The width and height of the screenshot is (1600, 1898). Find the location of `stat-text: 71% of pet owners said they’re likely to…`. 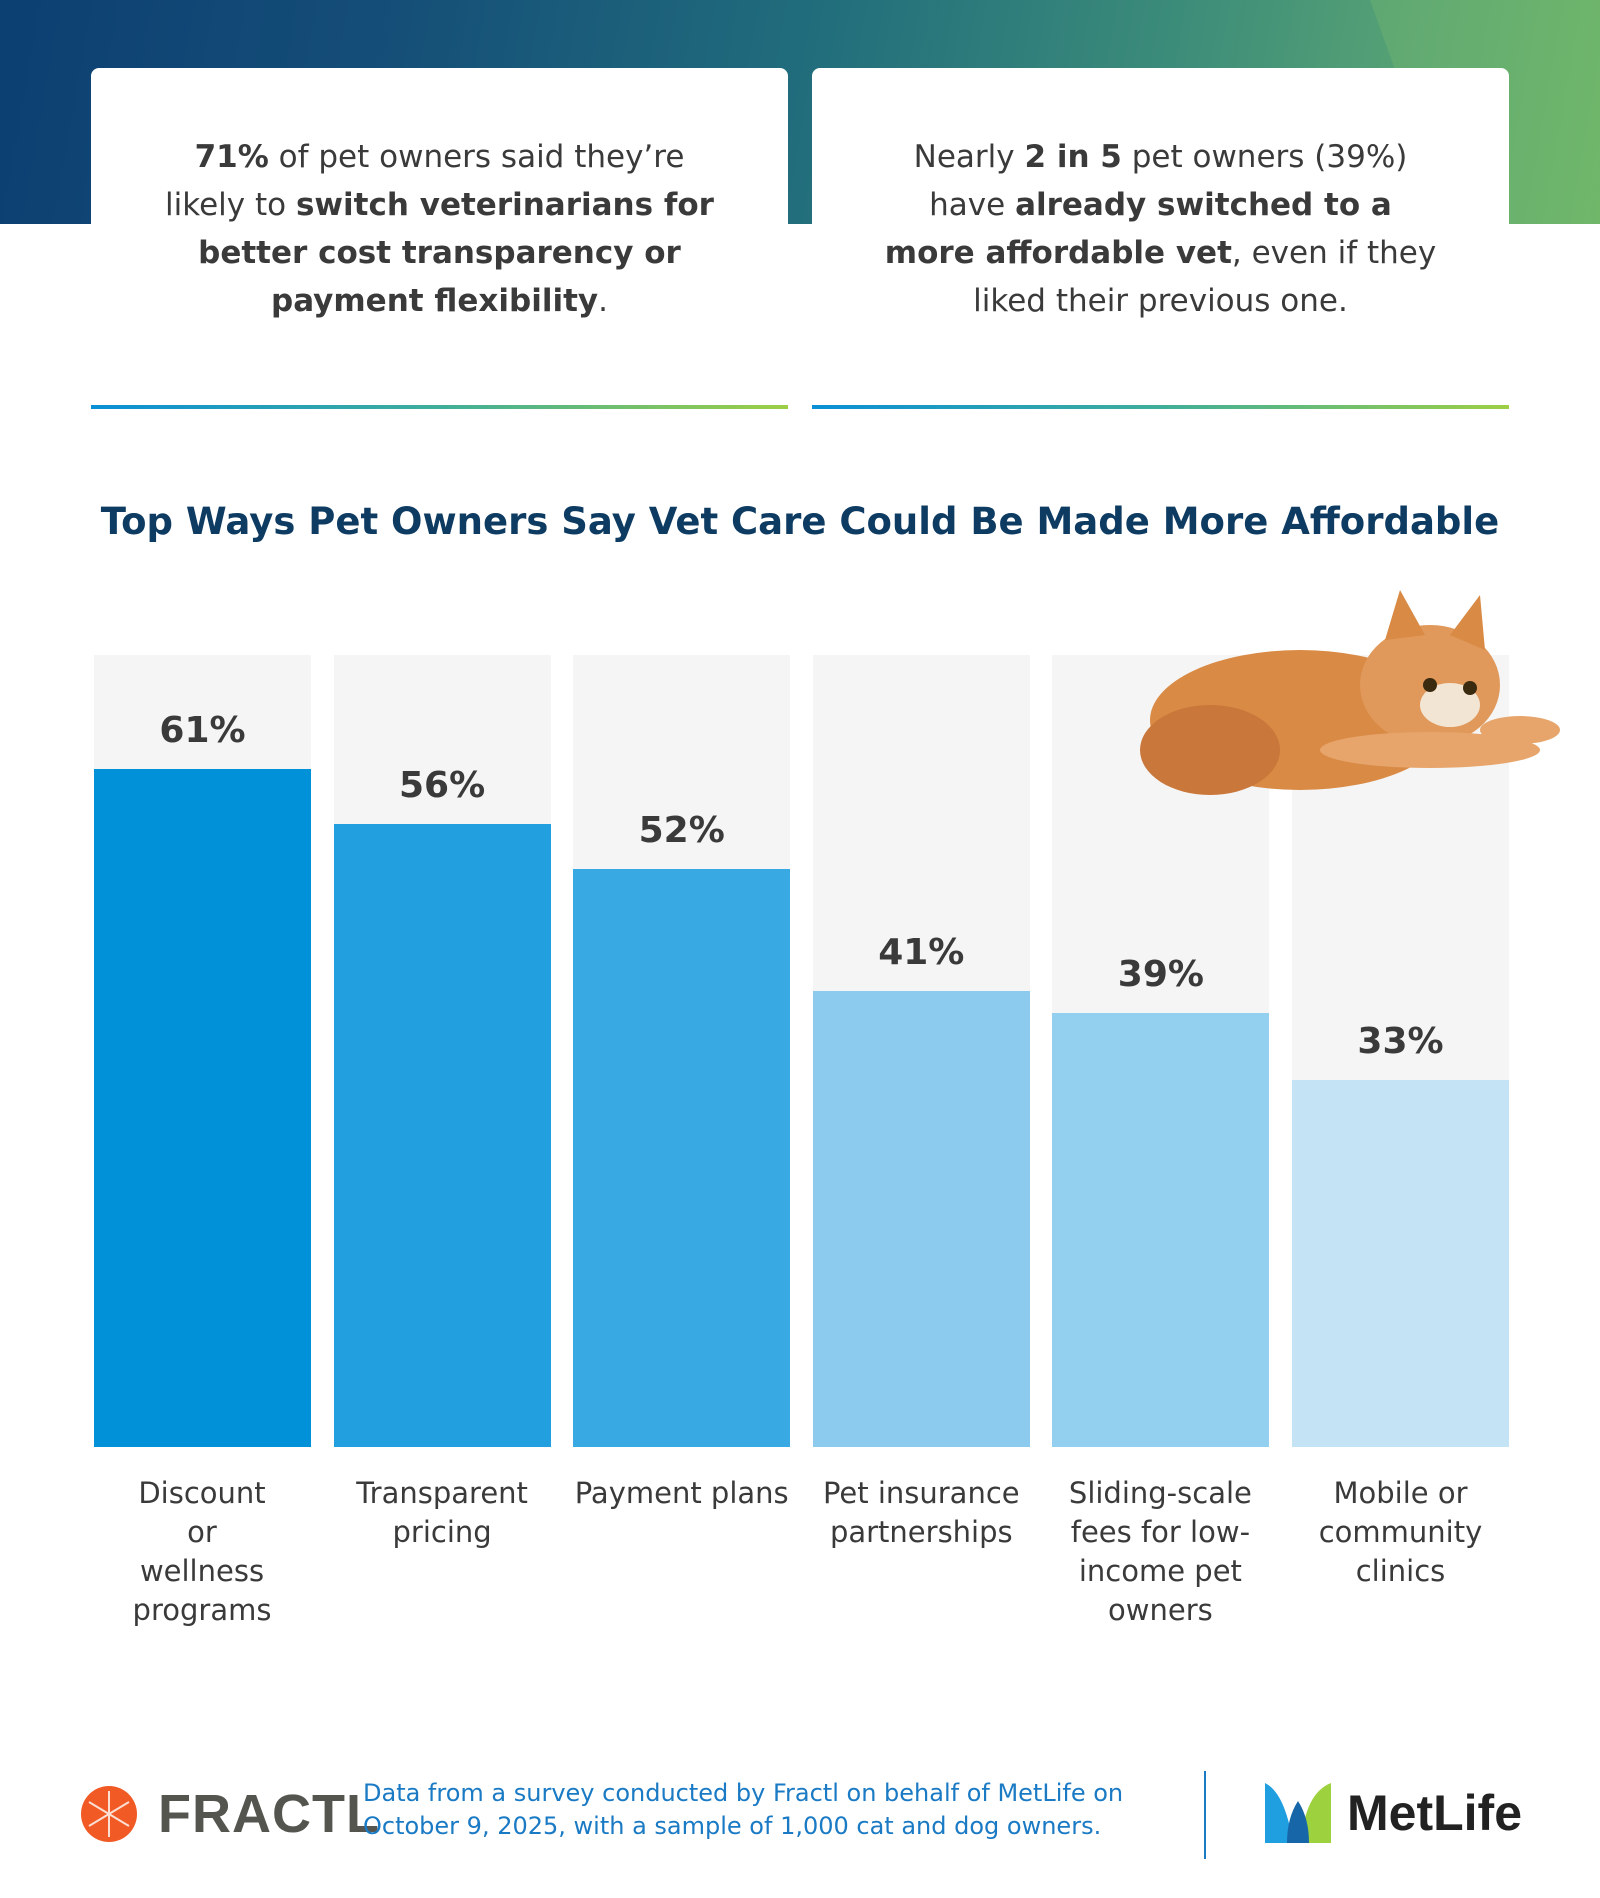

stat-text: 71% of pet owners said they’re likely to… is located at coordinates (440, 229).